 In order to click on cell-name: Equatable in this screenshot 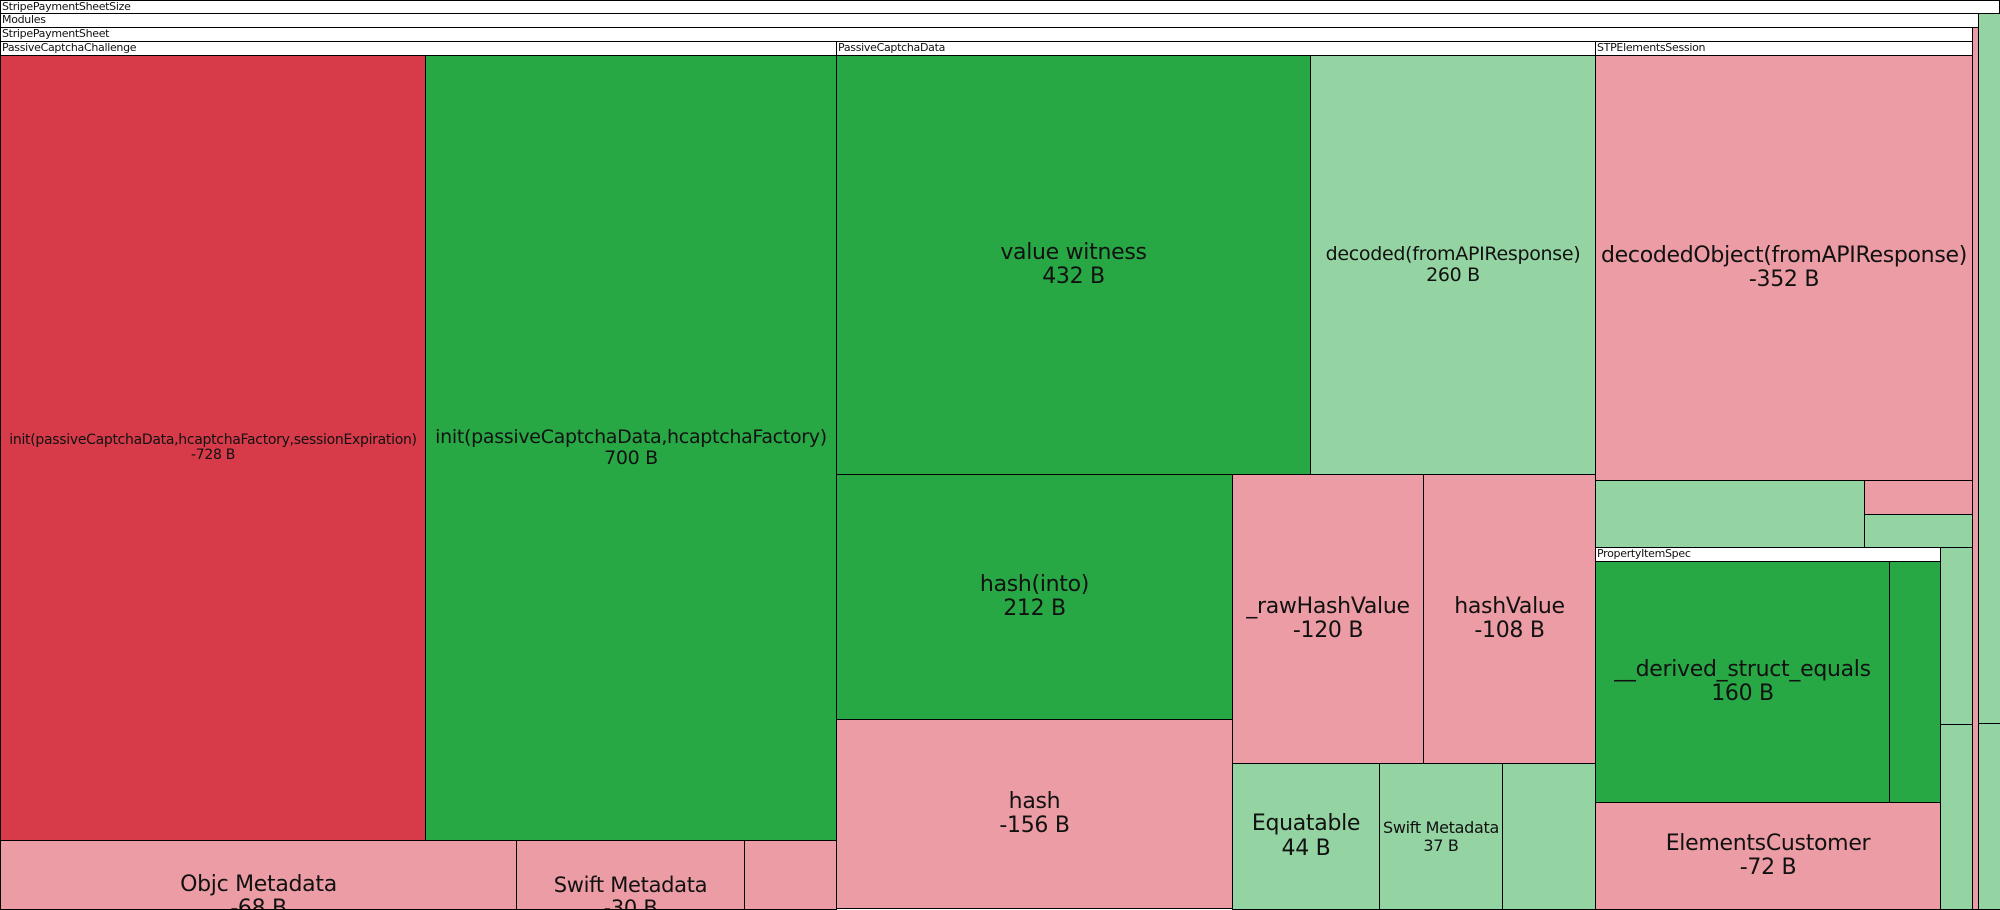, I will do `click(1306, 824)`.